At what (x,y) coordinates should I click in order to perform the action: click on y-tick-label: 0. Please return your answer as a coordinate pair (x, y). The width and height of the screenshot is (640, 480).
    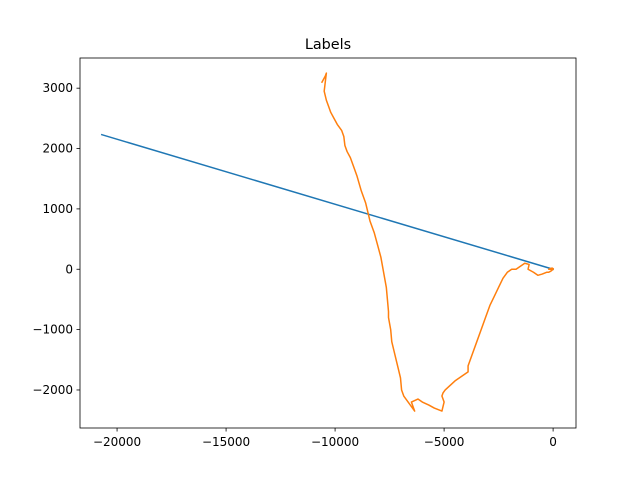
    Looking at the image, I should click on (69, 269).